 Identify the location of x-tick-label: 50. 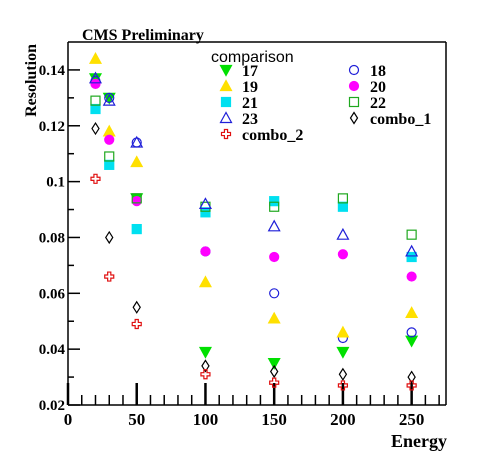
(136, 419).